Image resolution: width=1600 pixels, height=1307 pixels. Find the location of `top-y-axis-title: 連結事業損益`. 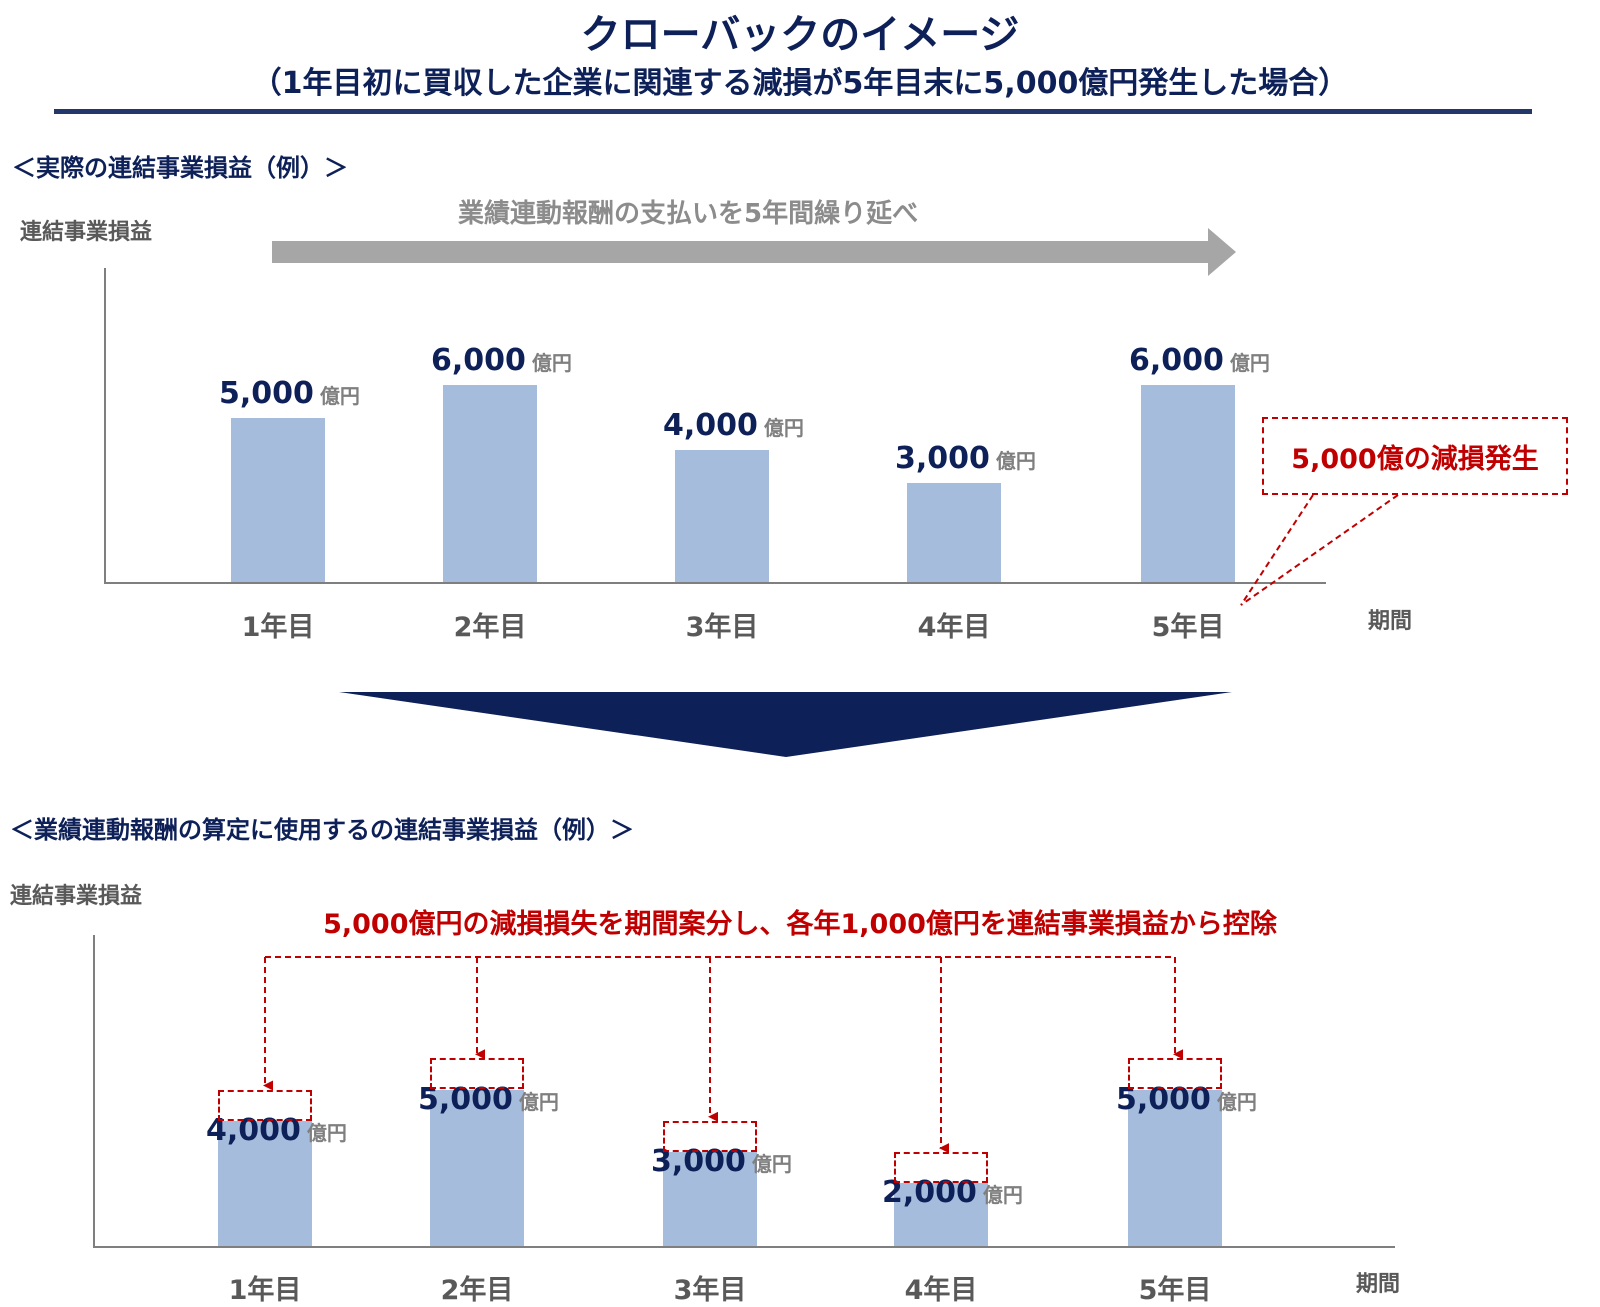

top-y-axis-title: 連結事業損益 is located at coordinates (86, 232).